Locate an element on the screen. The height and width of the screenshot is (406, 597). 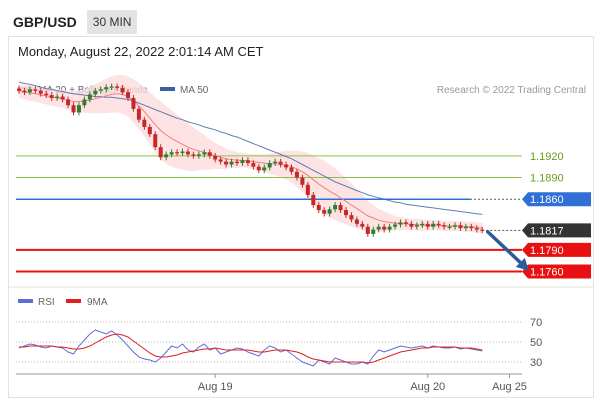
x-axis: Aug 19 Aug 20 Aug 25 is located at coordinates (271, 383).